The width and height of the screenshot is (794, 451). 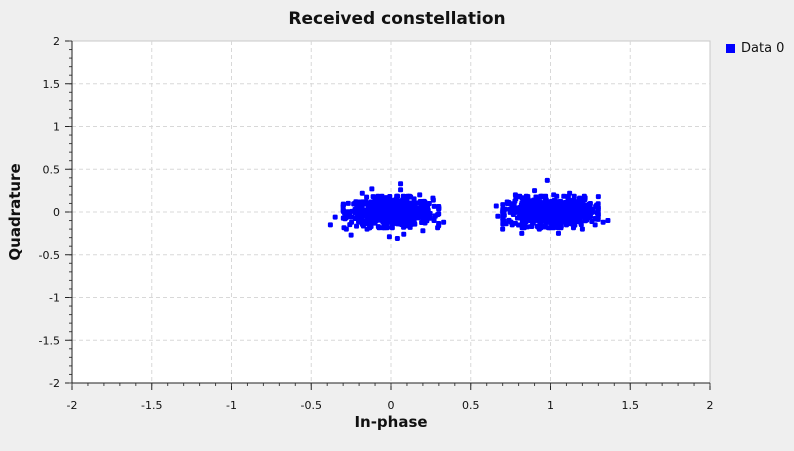 I want to click on legend: Data 0, so click(x=755, y=48).